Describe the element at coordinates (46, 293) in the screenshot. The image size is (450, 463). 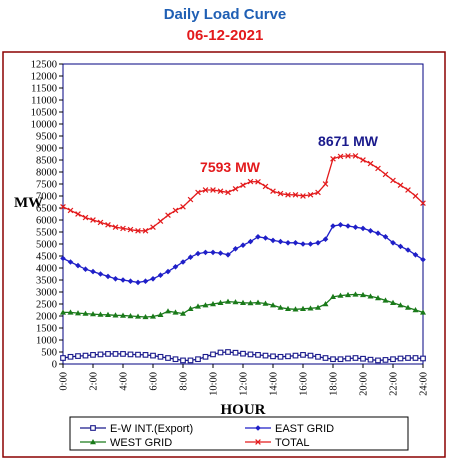
I see `y-tick-label: 3000` at that location.